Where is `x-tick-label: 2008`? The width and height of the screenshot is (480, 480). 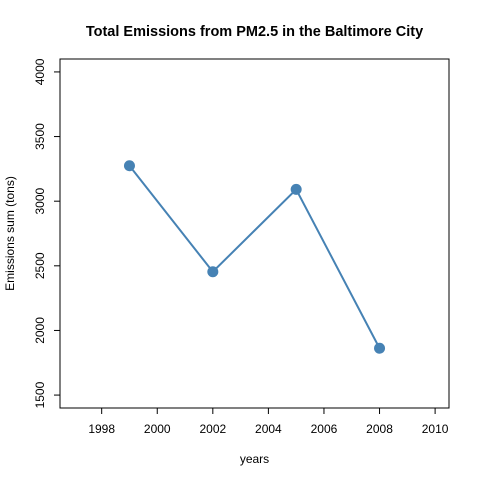
x-tick-label: 2008 is located at coordinates (379, 429).